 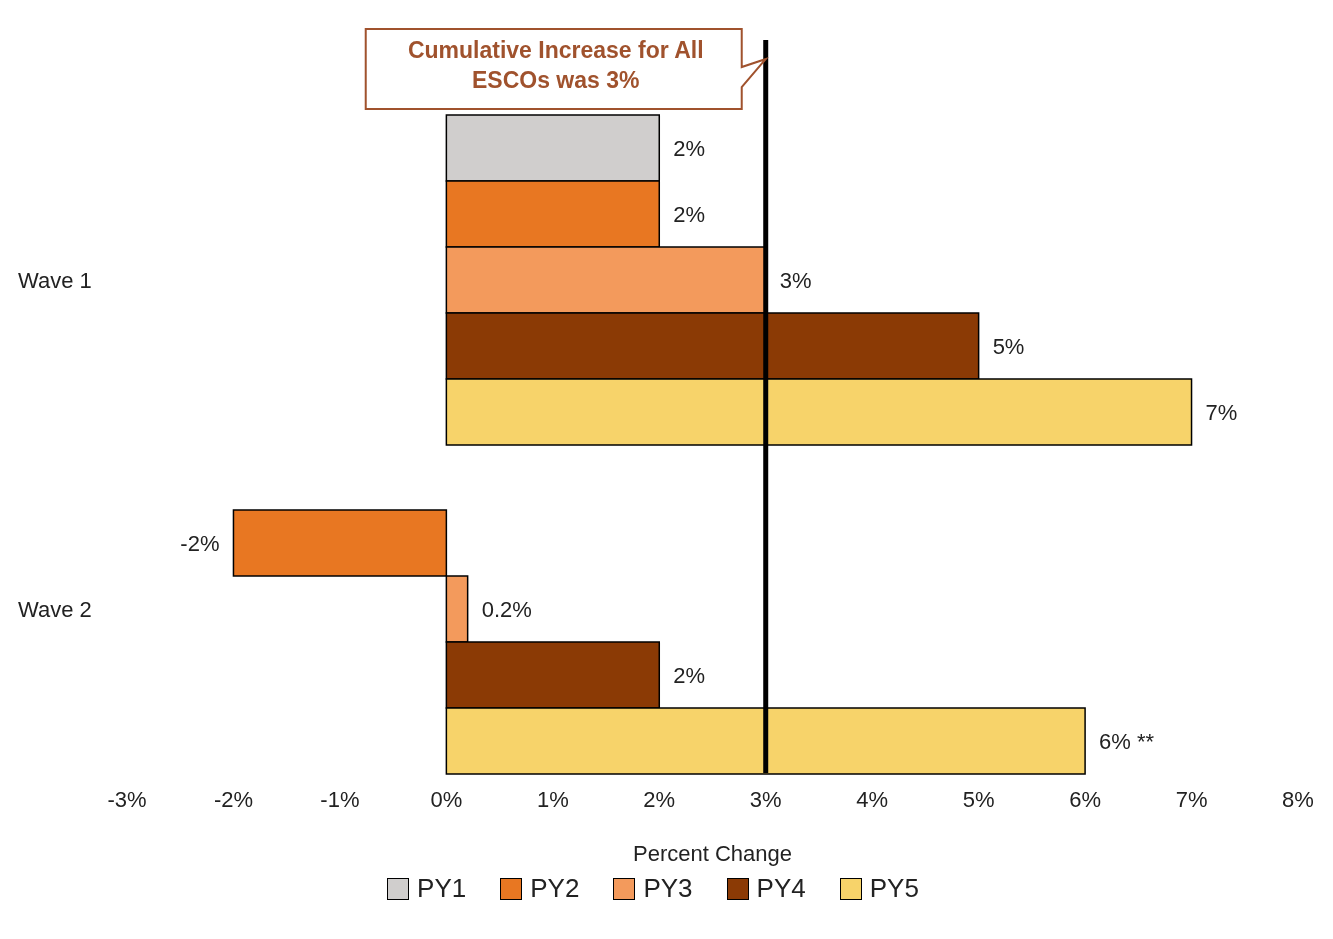 What do you see at coordinates (340, 799) in the screenshot?
I see `x-tick-label: -1%` at bounding box center [340, 799].